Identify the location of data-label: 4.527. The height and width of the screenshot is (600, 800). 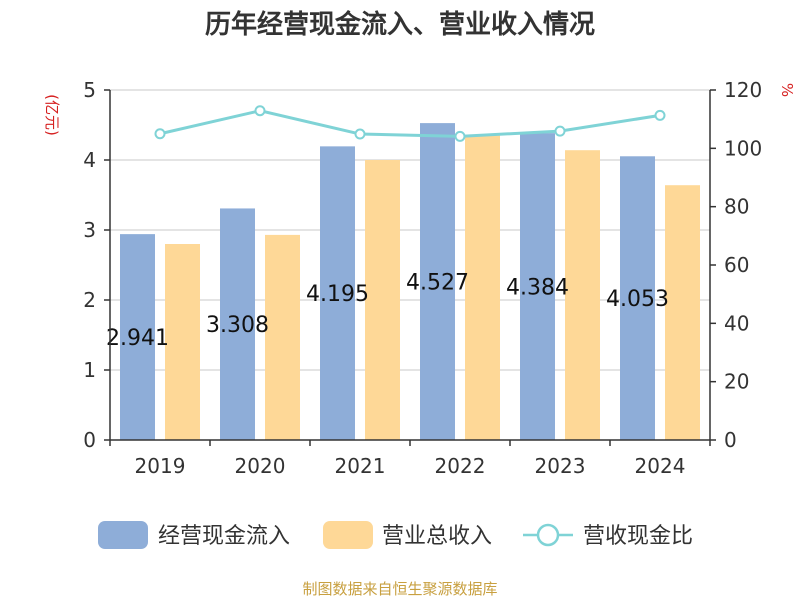
(437, 283).